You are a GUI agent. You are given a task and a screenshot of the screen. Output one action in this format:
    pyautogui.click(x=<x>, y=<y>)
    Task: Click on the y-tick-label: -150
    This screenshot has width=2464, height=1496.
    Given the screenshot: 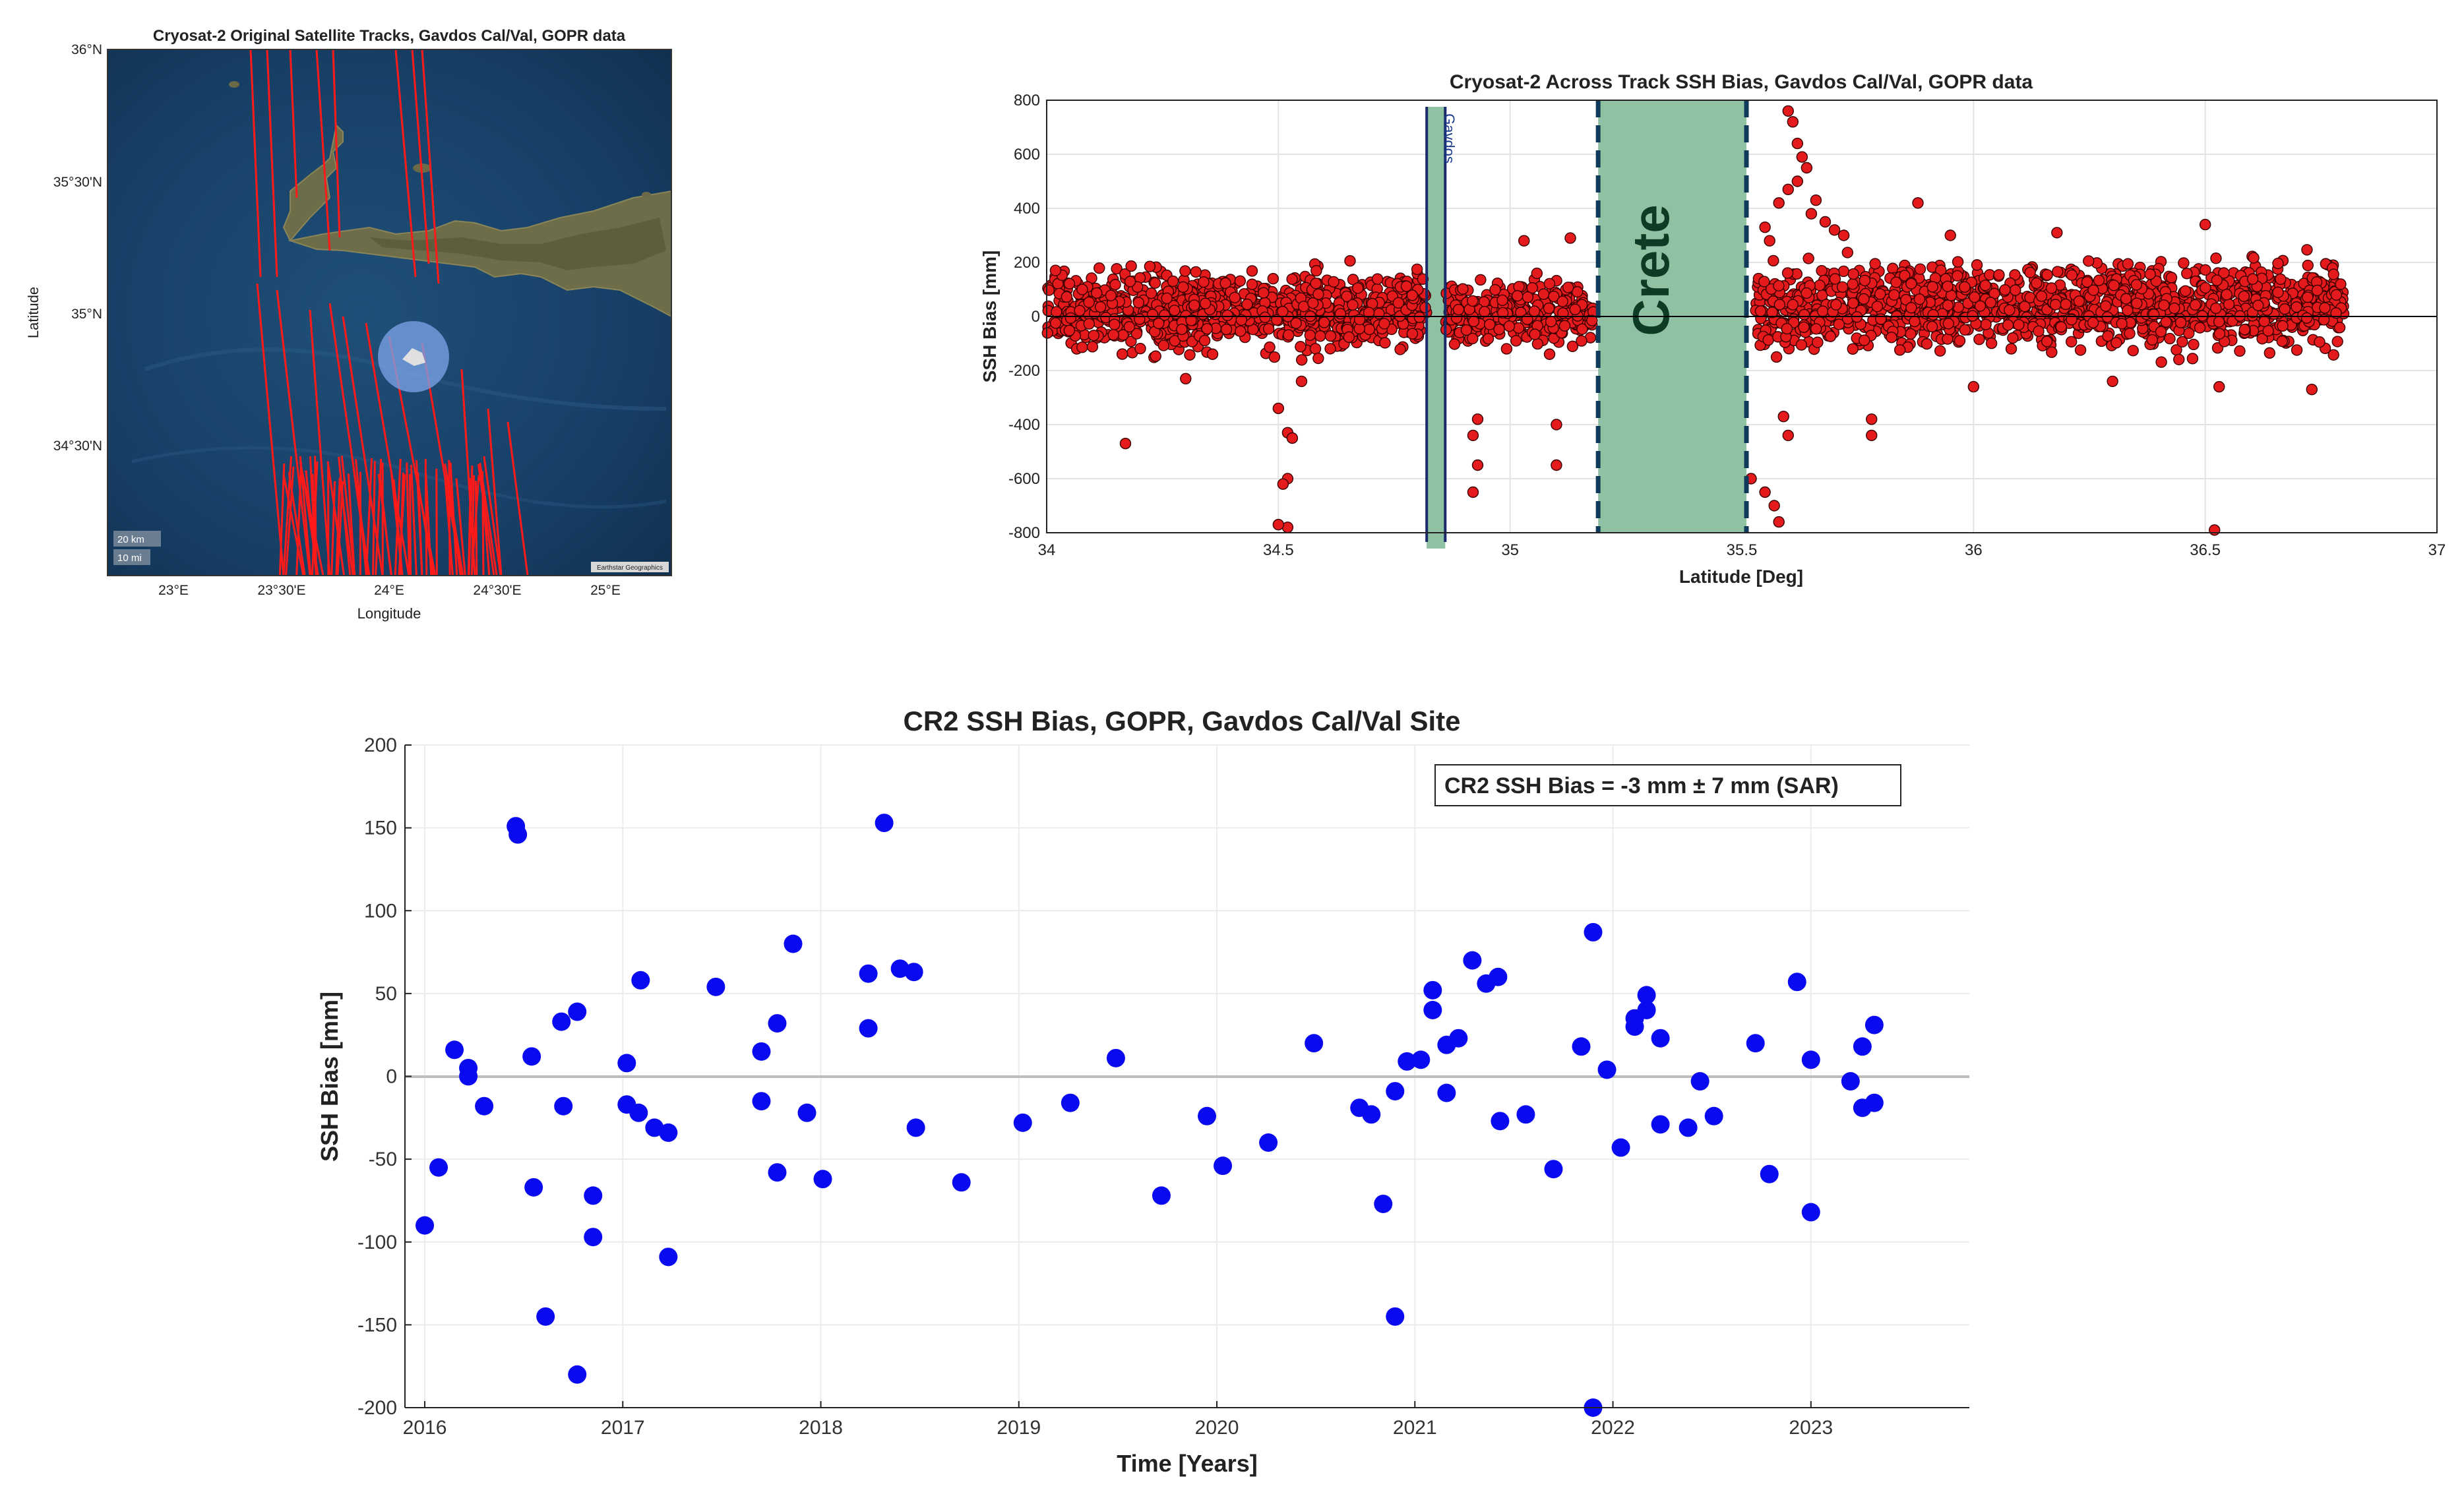 What is the action you would take?
    pyautogui.click(x=377, y=1325)
    